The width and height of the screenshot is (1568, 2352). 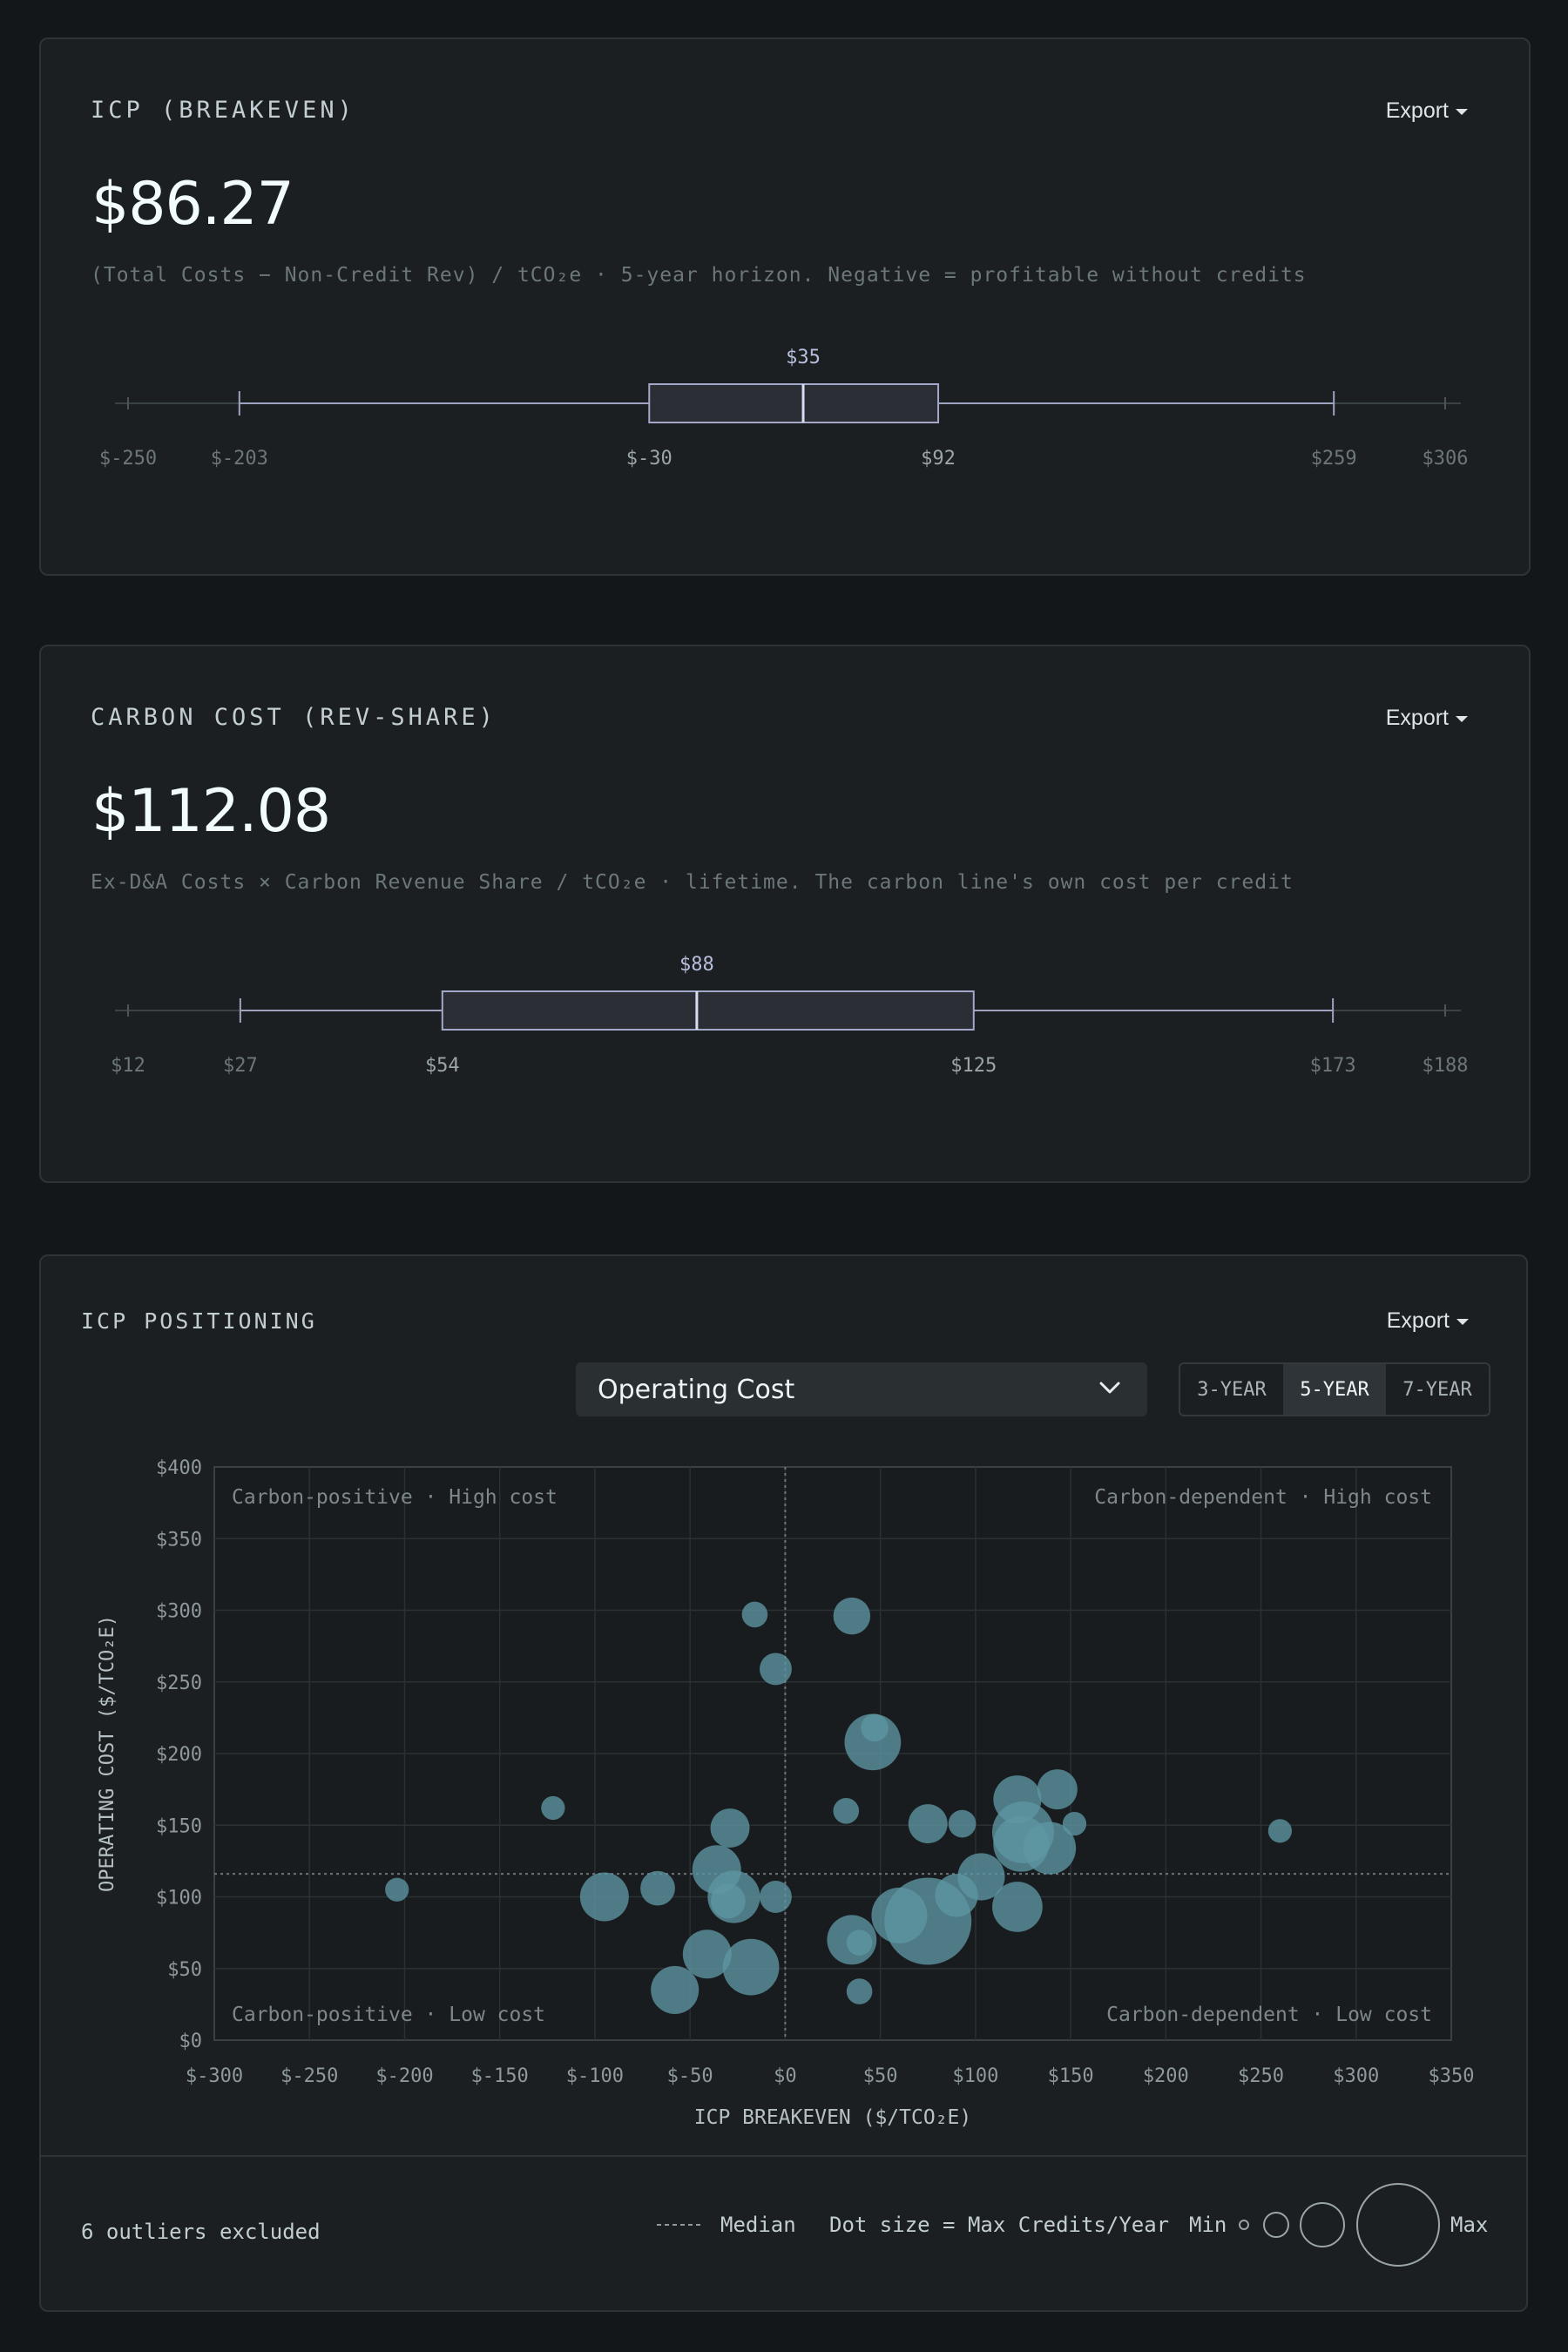 I want to click on y-tick-label: $250, so click(x=179, y=1684).